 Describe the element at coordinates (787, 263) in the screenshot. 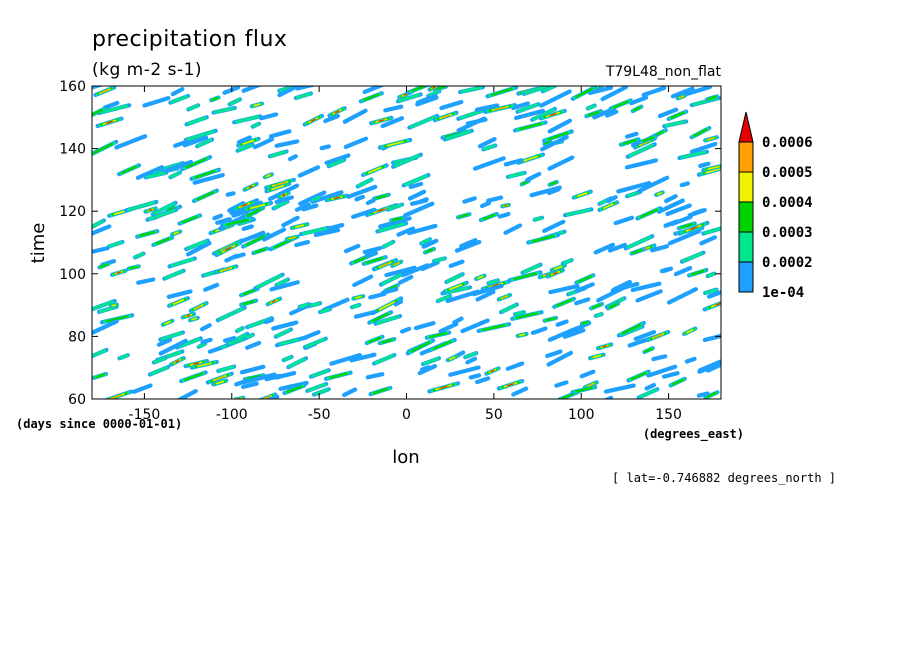

I see `colorbar-label: 0.0002` at that location.